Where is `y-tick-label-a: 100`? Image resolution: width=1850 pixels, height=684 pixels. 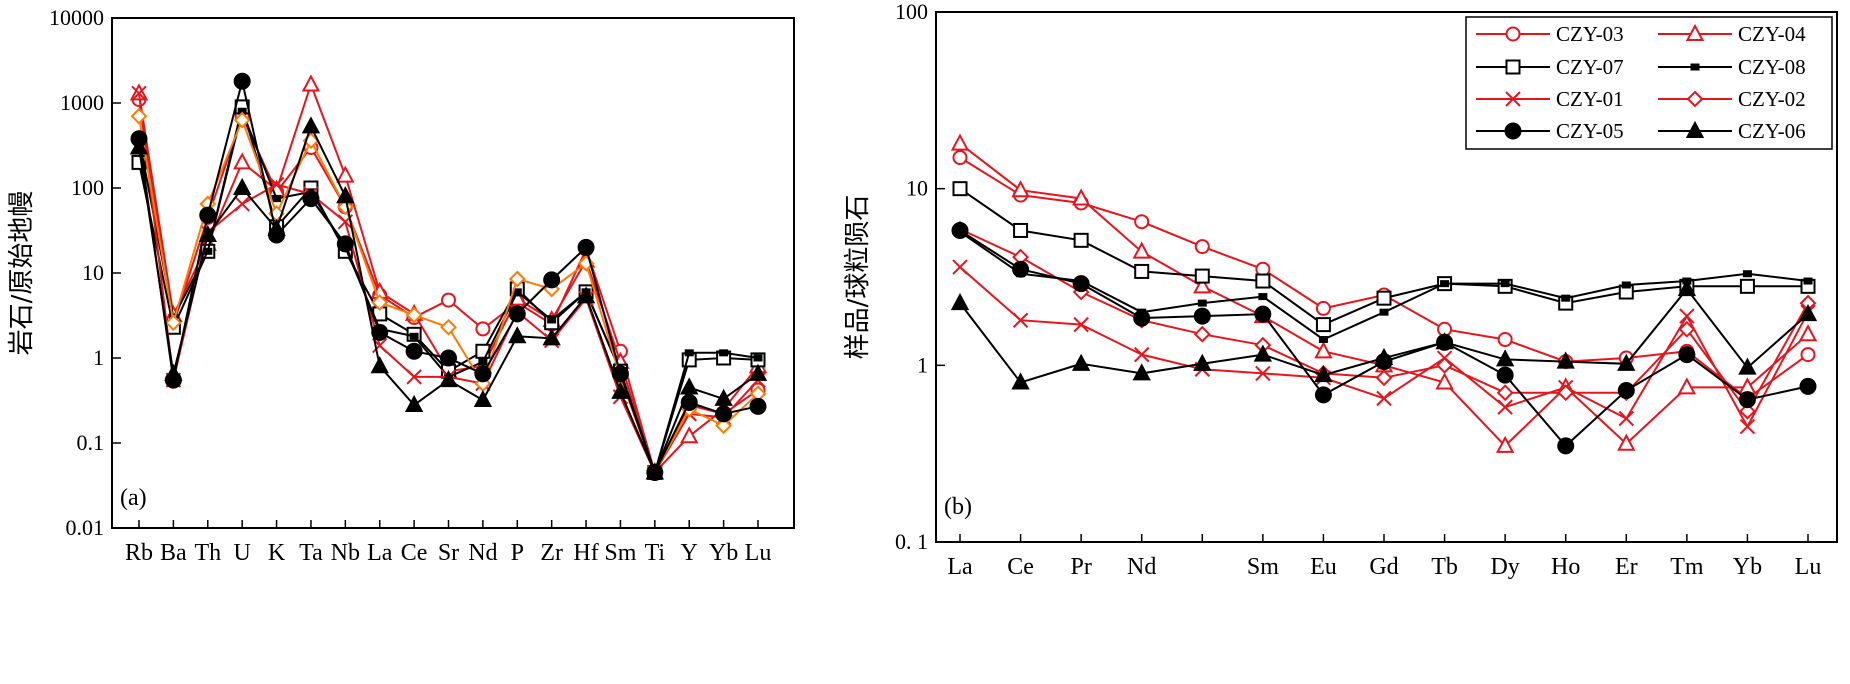 y-tick-label-a: 100 is located at coordinates (87, 187).